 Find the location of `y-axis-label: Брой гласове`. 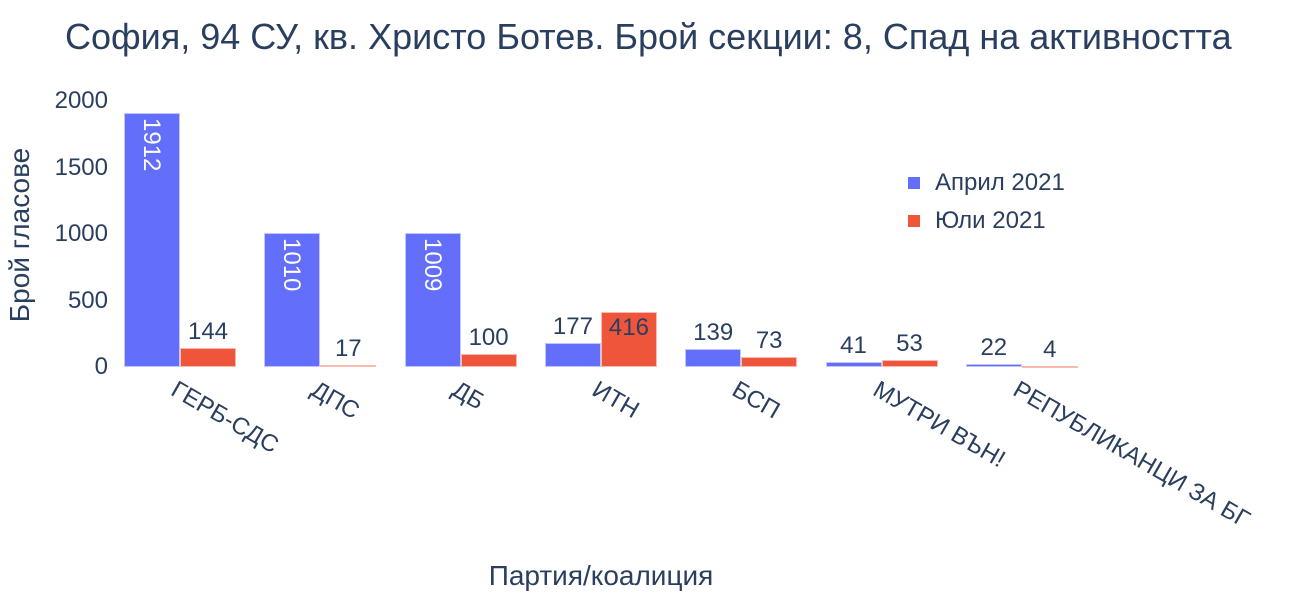

y-axis-label: Брой гласове is located at coordinates (19, 235).